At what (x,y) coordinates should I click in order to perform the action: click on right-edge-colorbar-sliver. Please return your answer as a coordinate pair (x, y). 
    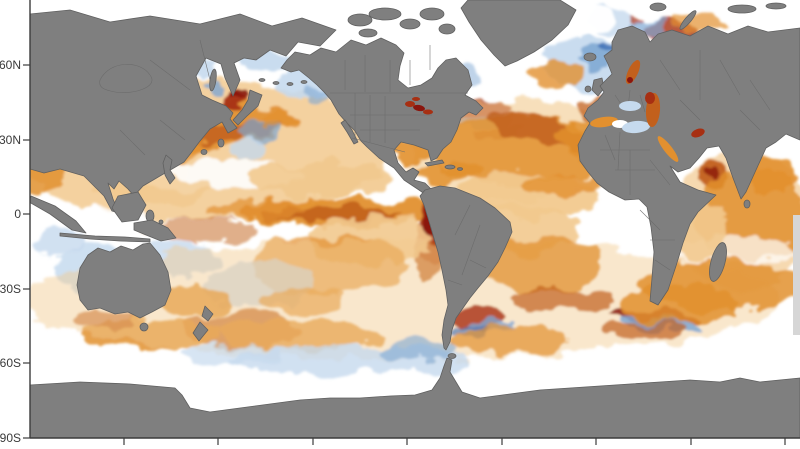
    Looking at the image, I should click on (796, 275).